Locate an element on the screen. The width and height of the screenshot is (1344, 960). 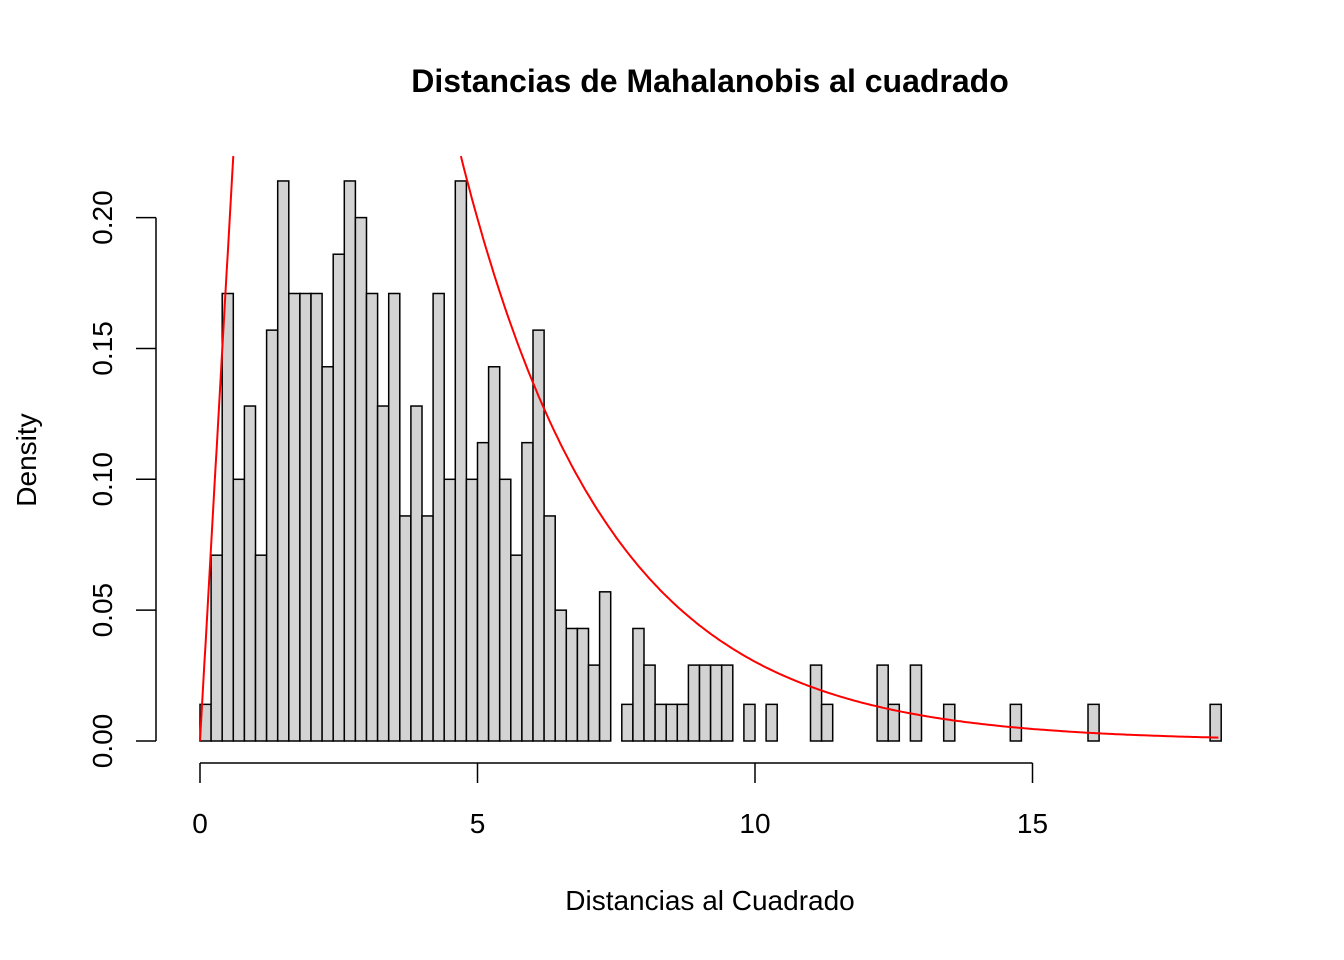
x-tick-label: 10 is located at coordinates (754, 823).